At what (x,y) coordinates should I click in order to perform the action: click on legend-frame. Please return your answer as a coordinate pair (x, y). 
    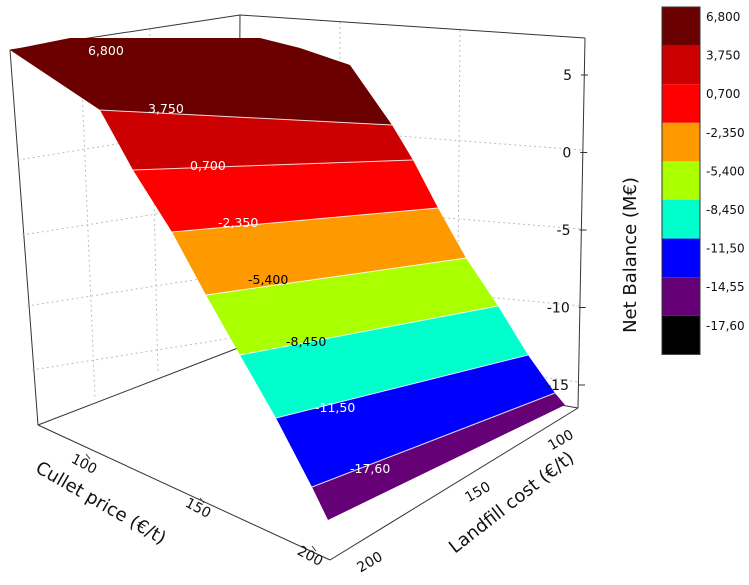
    Looking at the image, I should click on (681, 180).